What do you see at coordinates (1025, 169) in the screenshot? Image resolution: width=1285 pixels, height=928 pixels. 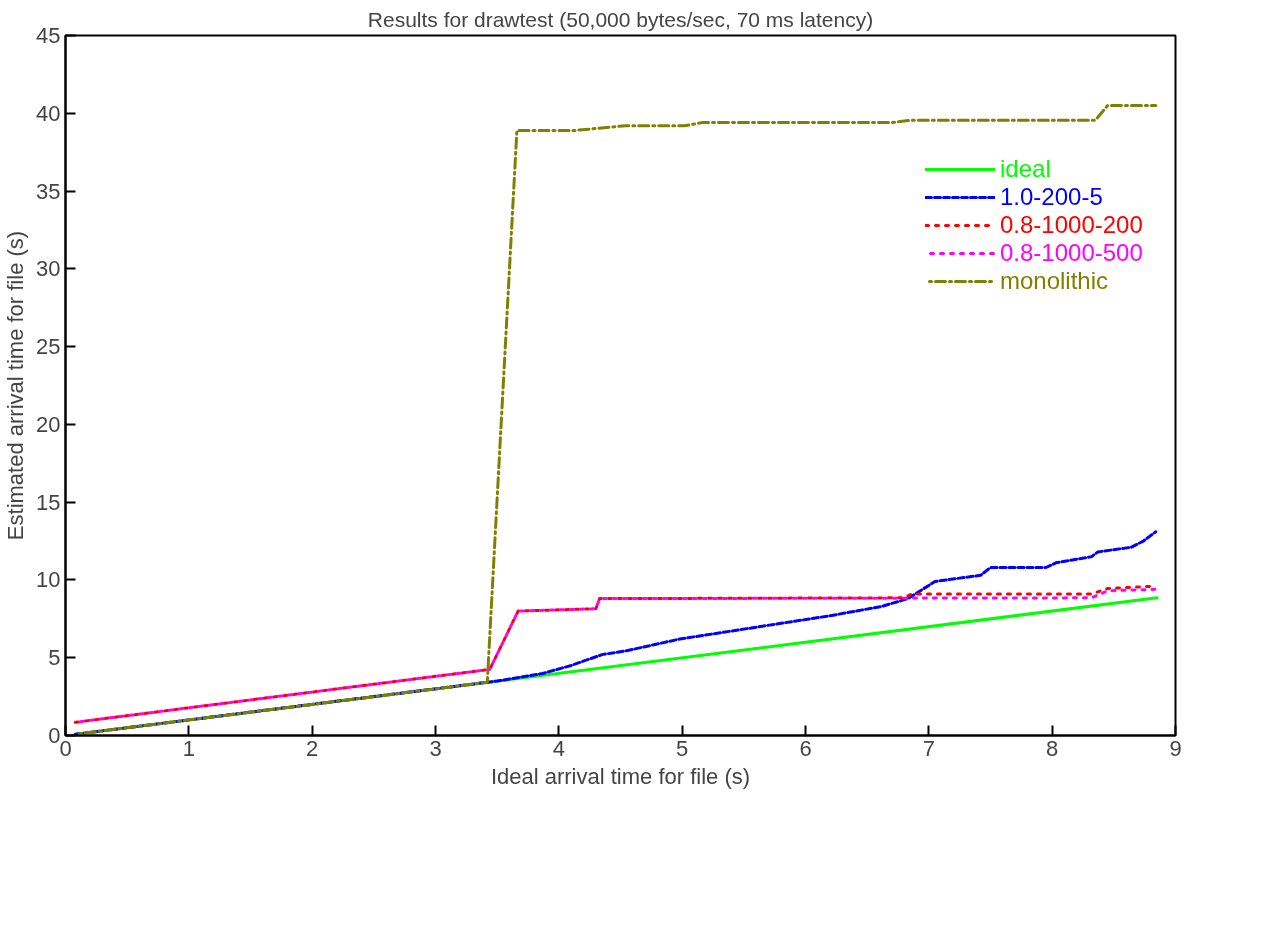 I see `legend-label: ideal` at bounding box center [1025, 169].